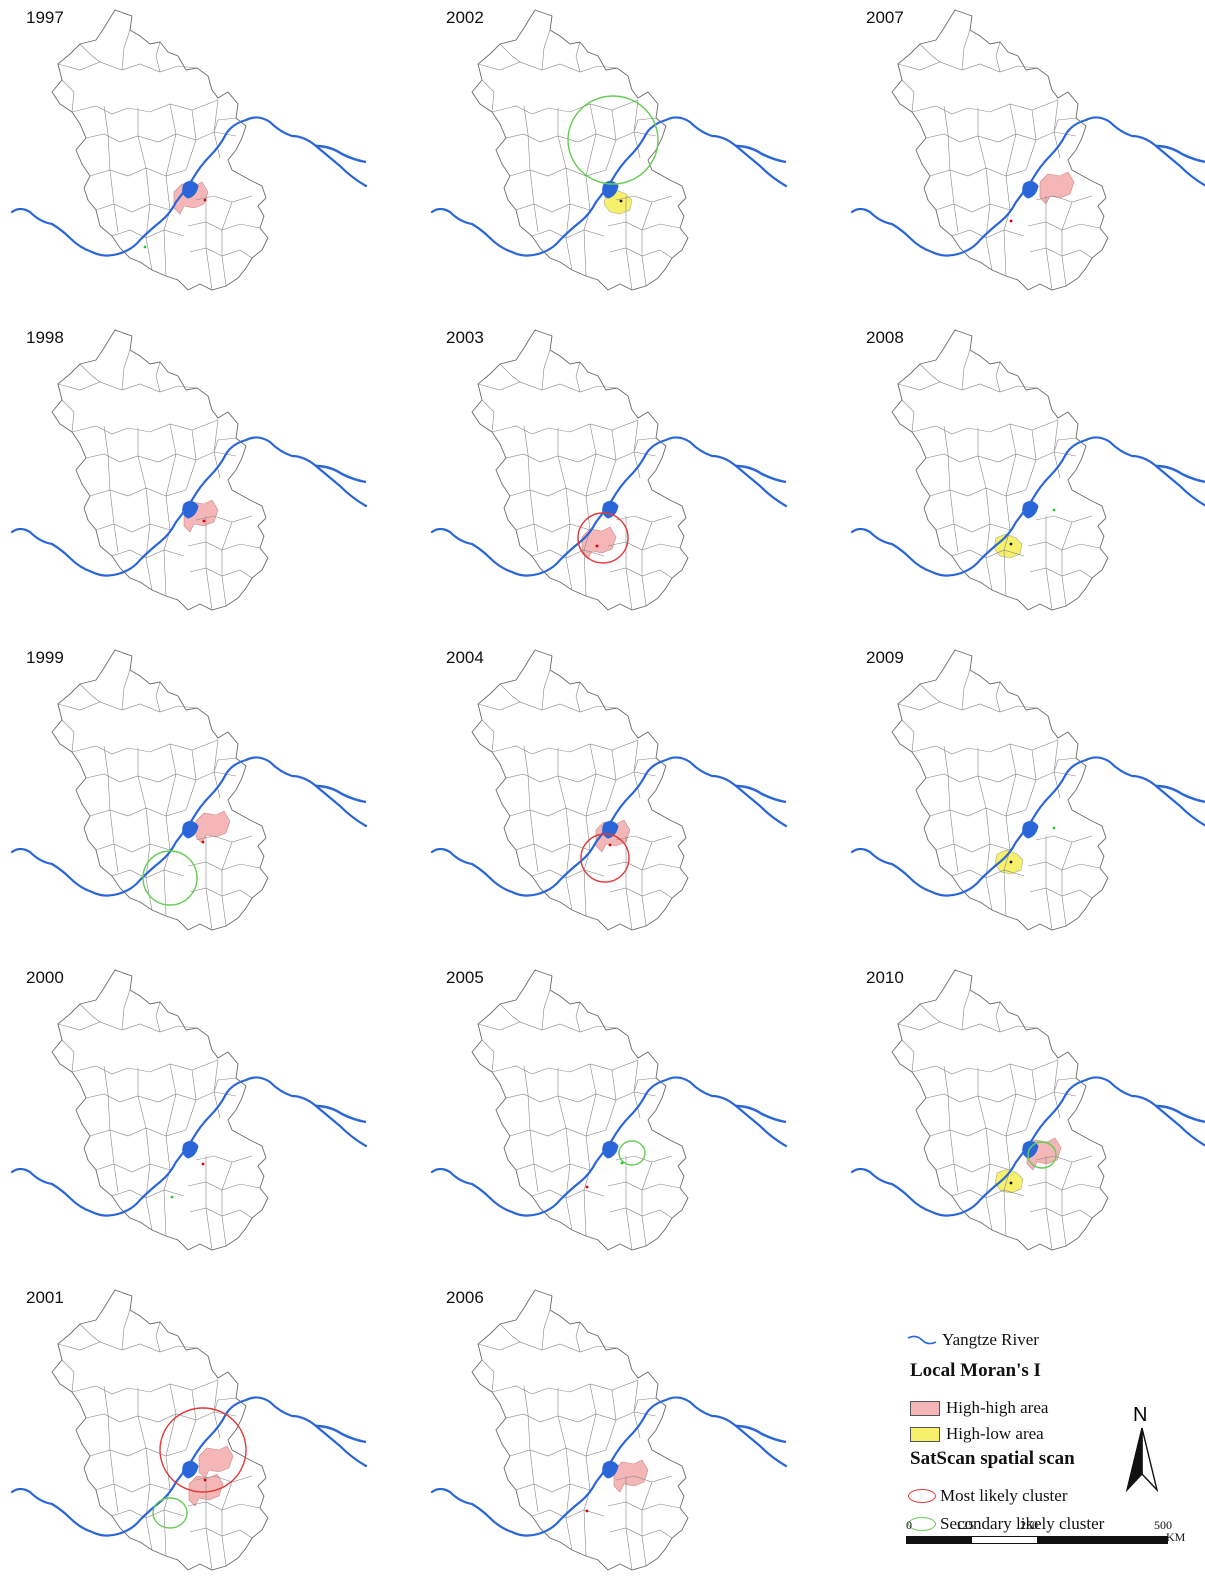  Describe the element at coordinates (885, 337) in the screenshot. I see `year-label-2008: 2008` at that location.